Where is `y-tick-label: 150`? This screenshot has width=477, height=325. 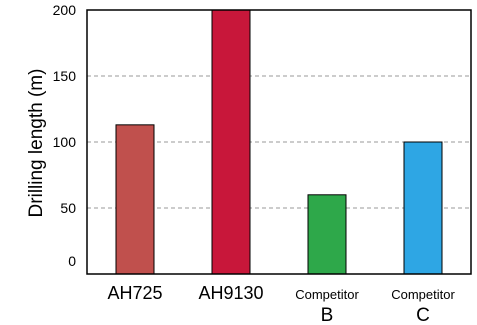
y-tick-label: 150 is located at coordinates (65, 76).